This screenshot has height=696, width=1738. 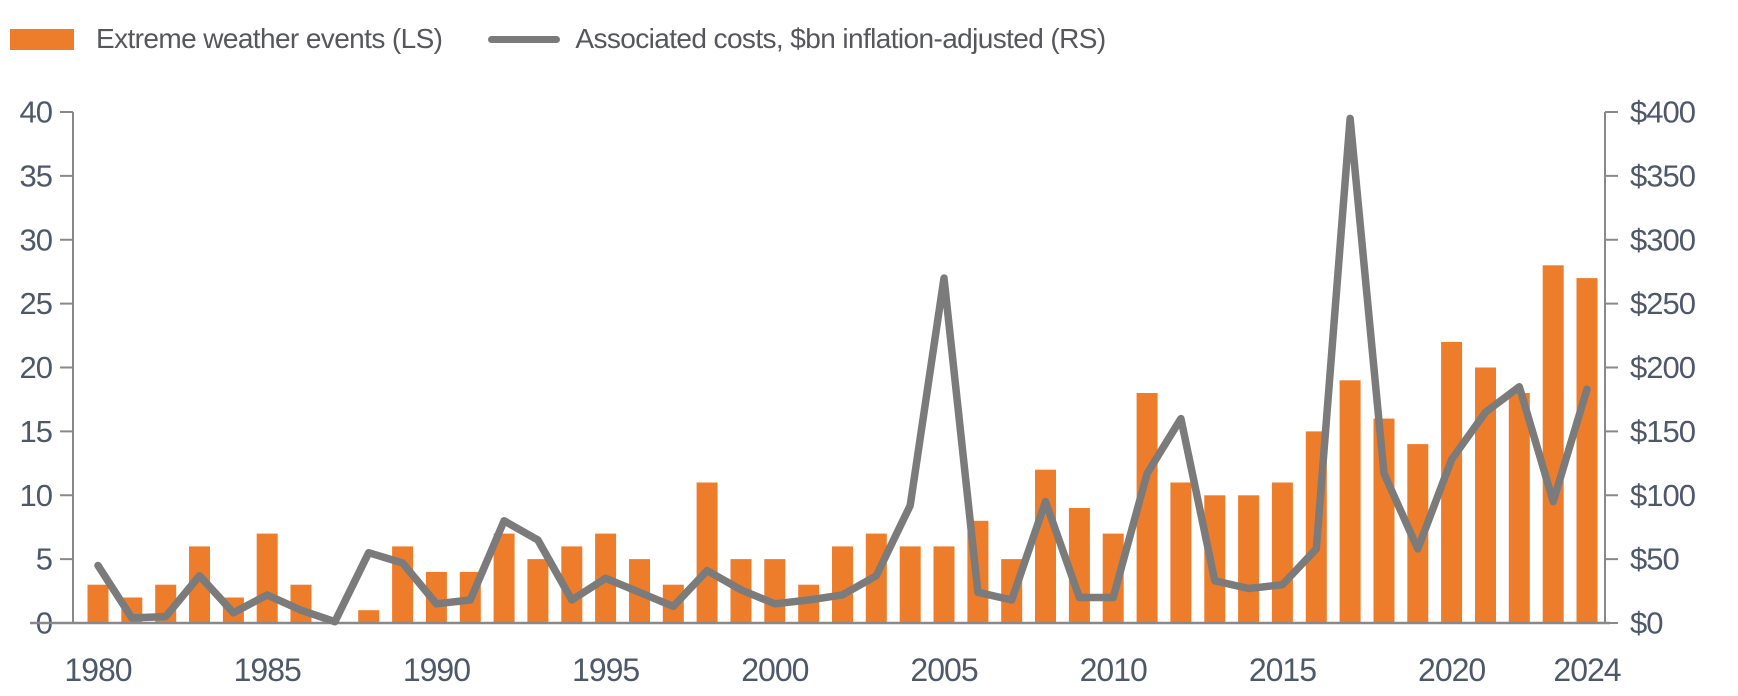 I want to click on bar-2019, so click(x=1418, y=533).